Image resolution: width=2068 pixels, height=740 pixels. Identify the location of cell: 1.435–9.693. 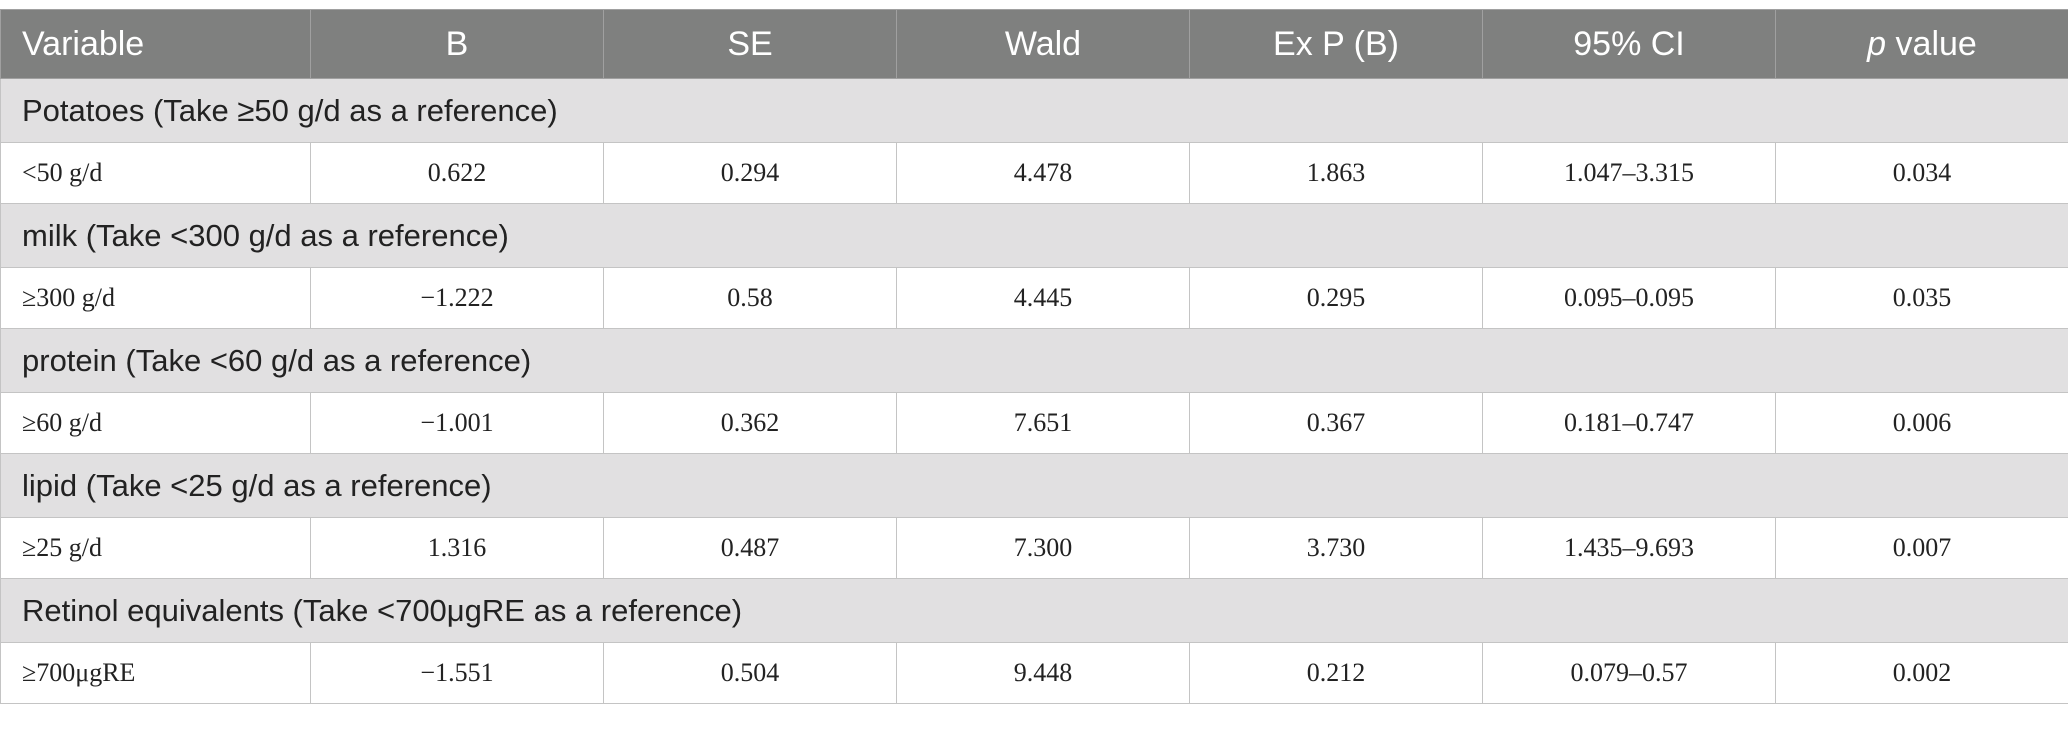
(1629, 548).